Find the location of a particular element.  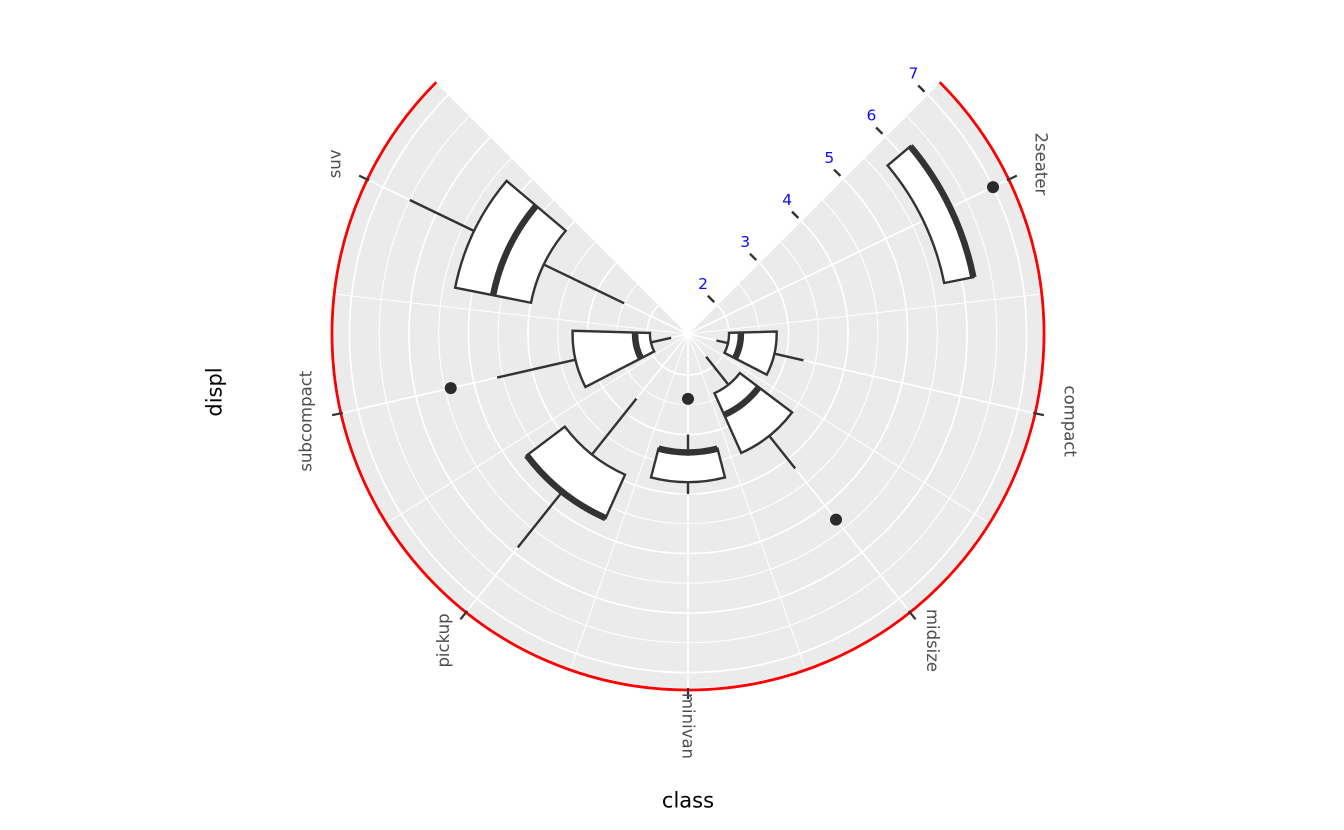

x-axis-title: class is located at coordinates (688, 800).